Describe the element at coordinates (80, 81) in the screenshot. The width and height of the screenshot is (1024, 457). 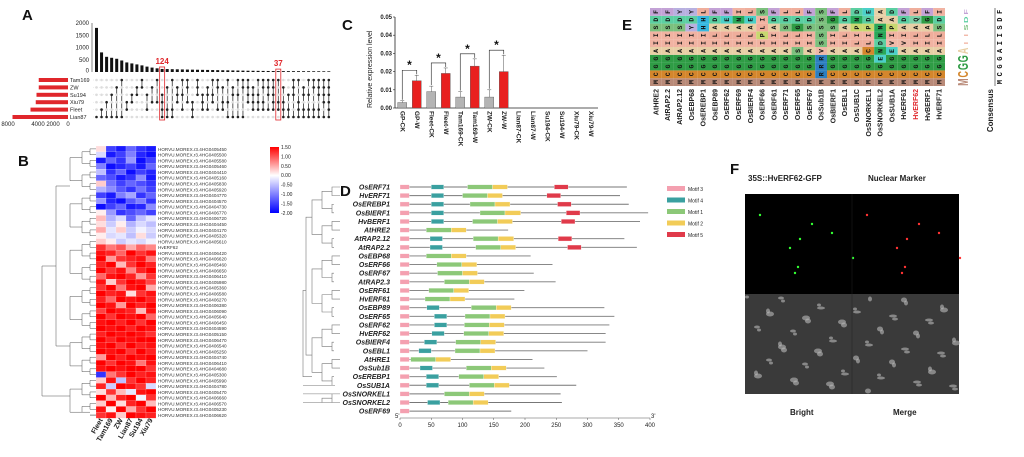
I see `set-name: Tam169` at that location.